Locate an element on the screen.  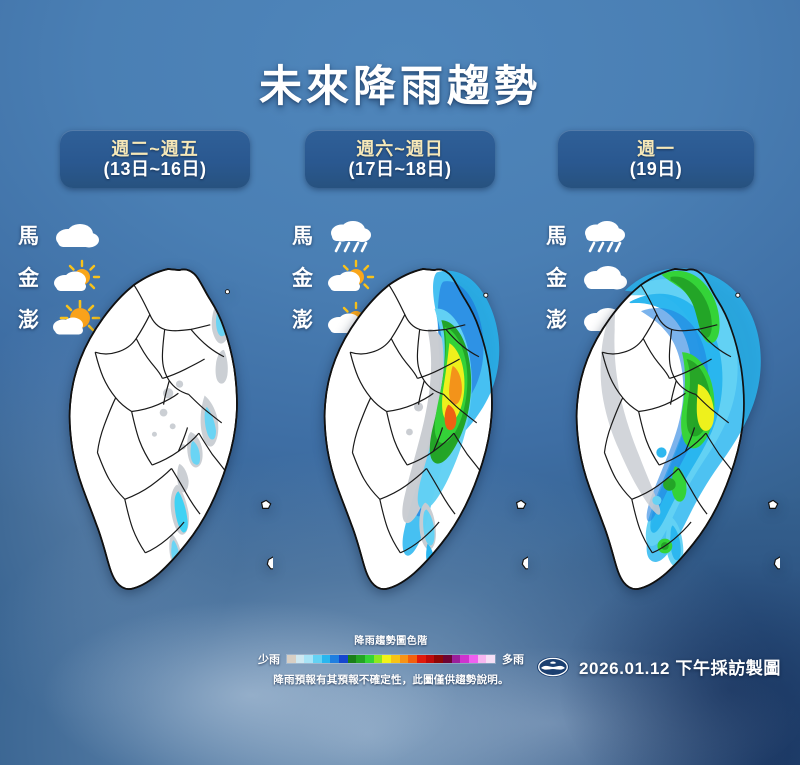
island-row-penghu: 澎 is located at coordinates (66, 320).